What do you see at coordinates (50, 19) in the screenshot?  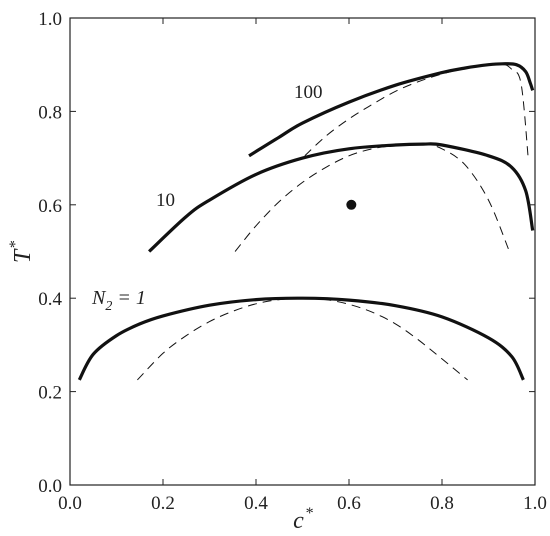 I see `y-tick-label: 1.0` at bounding box center [50, 19].